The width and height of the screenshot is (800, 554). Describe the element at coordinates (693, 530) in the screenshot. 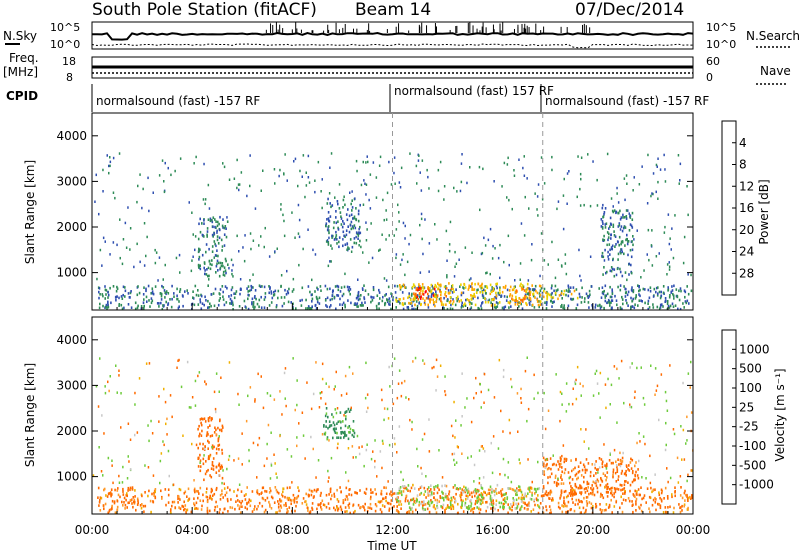

I see `x-tick-label: 00:00` at that location.